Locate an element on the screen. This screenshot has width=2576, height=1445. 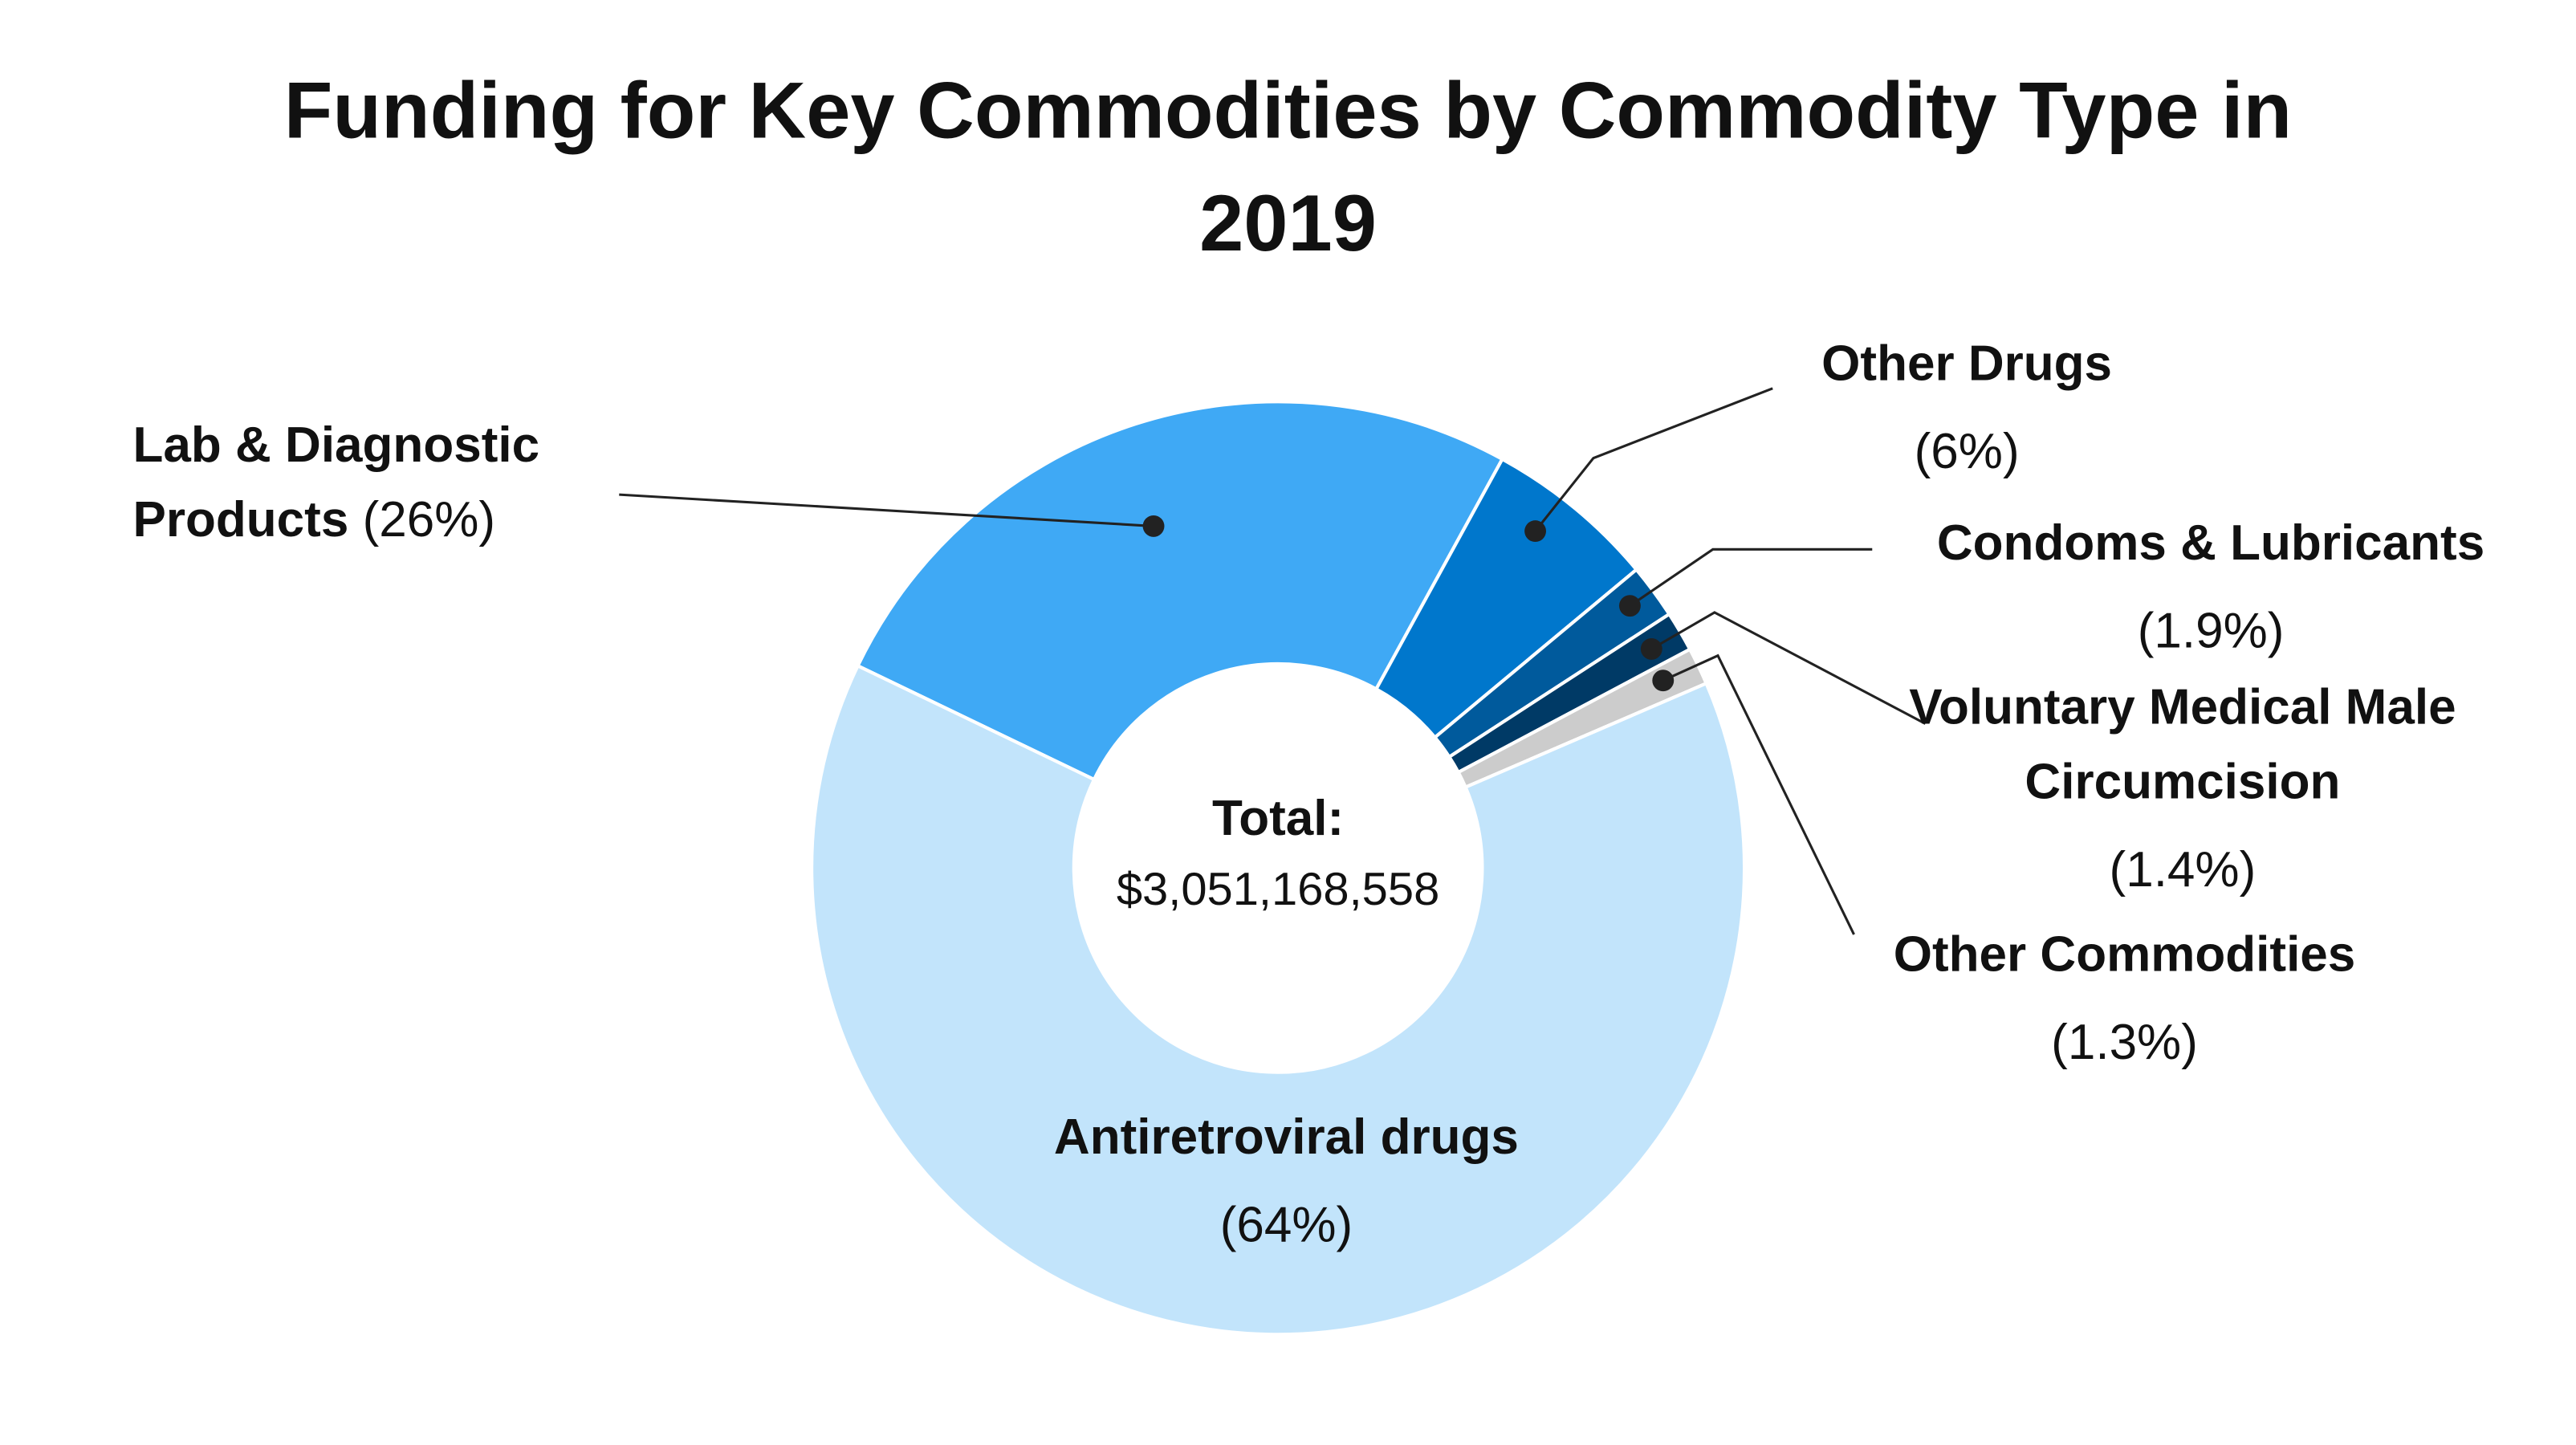
label-box: Lab & Diagnostic Products (26%) is located at coordinates (381, 483).